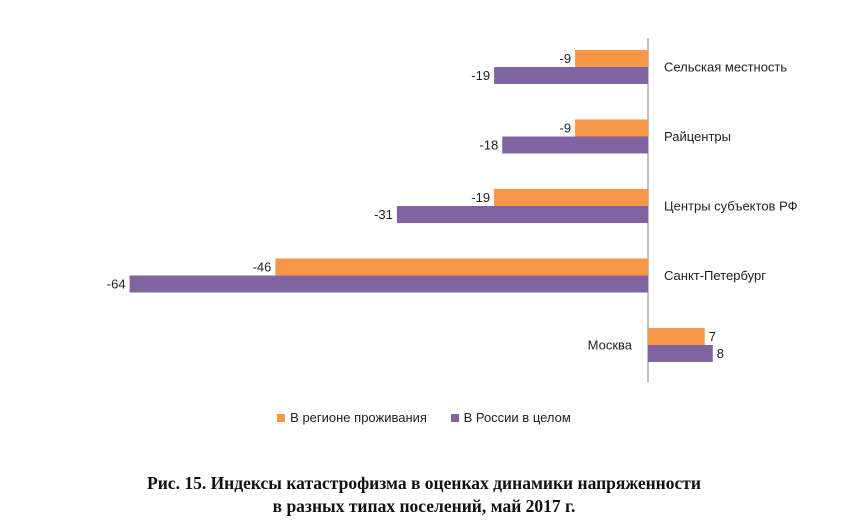 This screenshot has height=532, width=848. What do you see at coordinates (454, 418) in the screenshot?
I see `legend-swatch-russia` at bounding box center [454, 418].